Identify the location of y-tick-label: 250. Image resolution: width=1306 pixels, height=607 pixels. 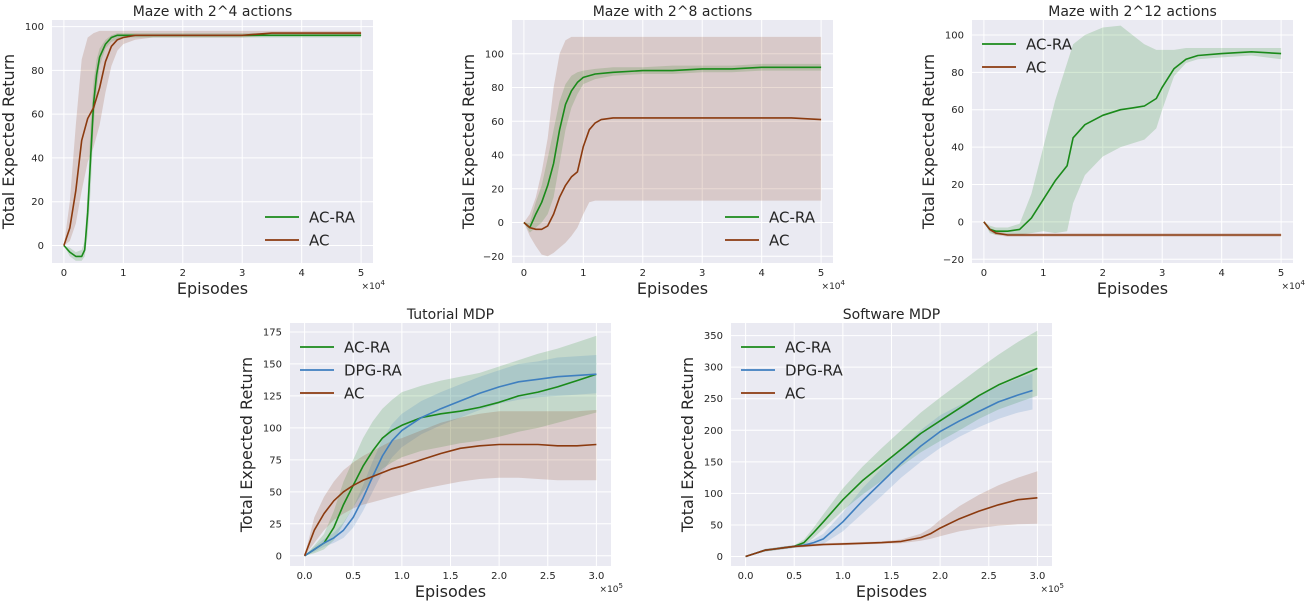
(713, 399).